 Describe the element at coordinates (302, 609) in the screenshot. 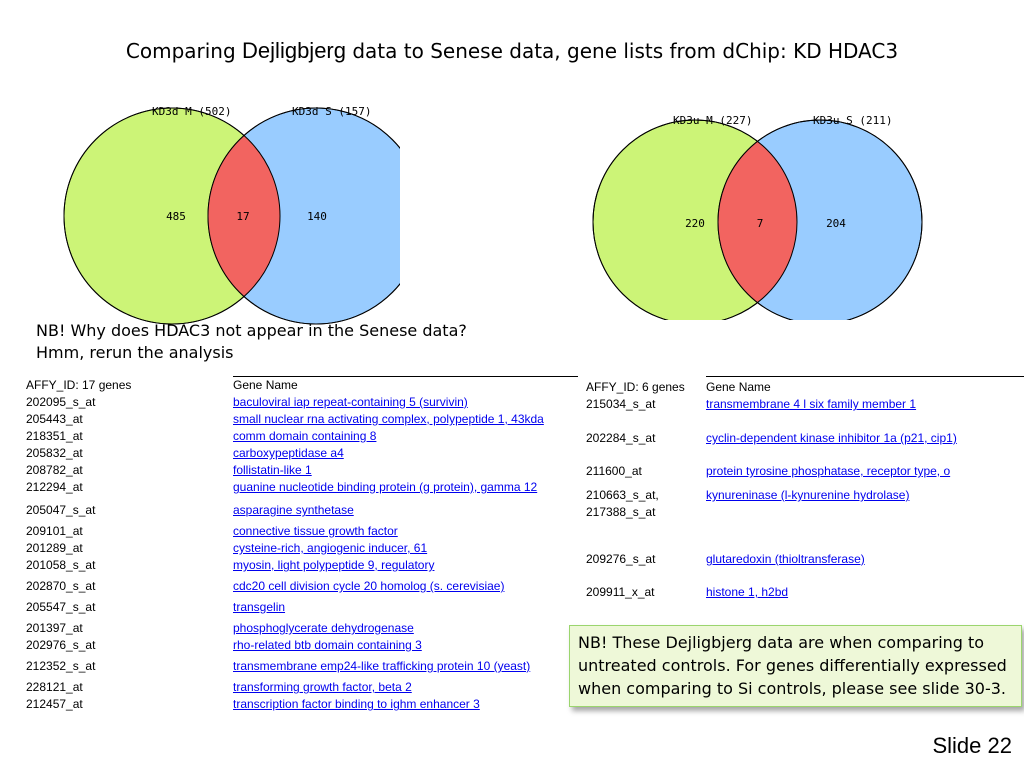

I see `table-row: 205547_s_at transgelin` at that location.